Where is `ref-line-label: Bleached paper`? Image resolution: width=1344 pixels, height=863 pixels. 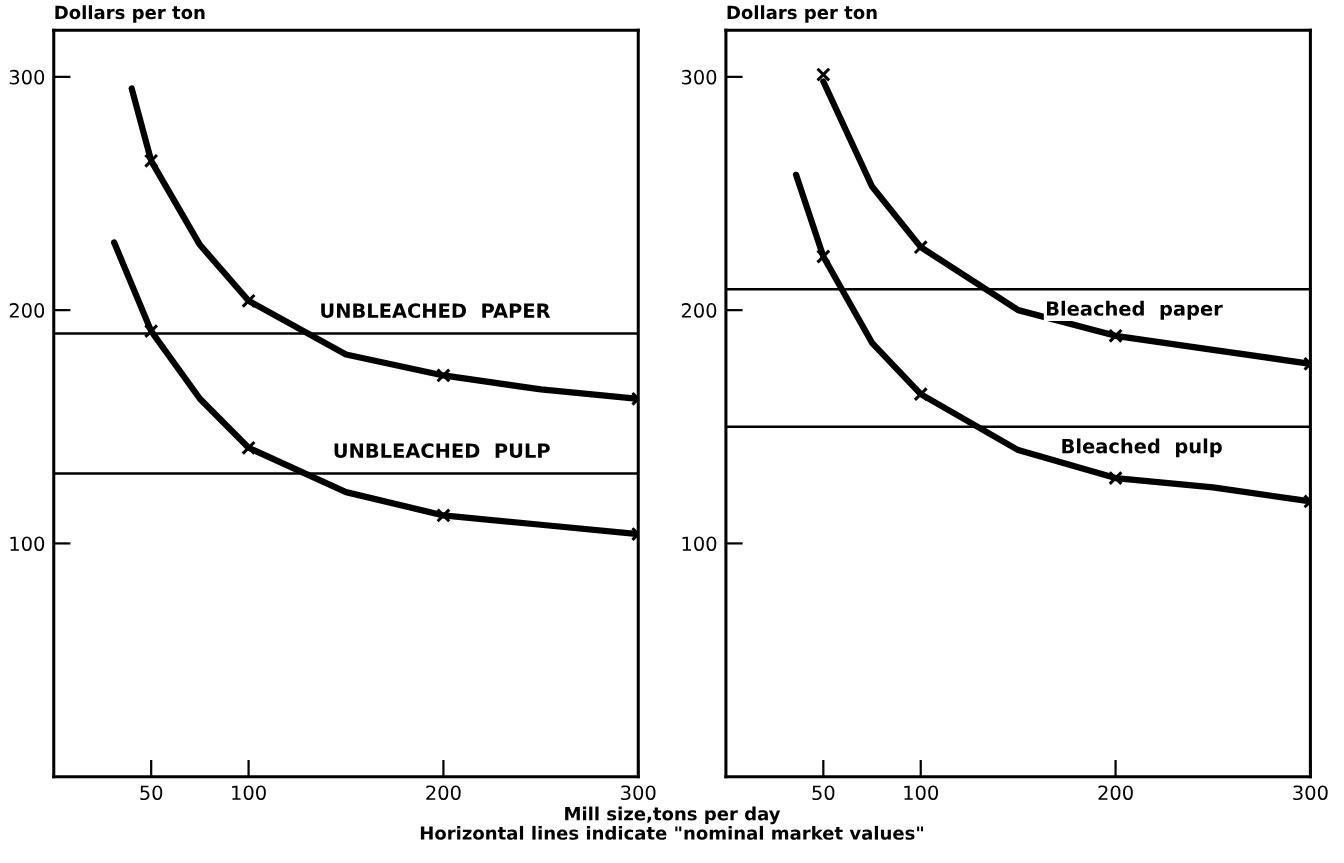
ref-line-label: Bleached paper is located at coordinates (1134, 310).